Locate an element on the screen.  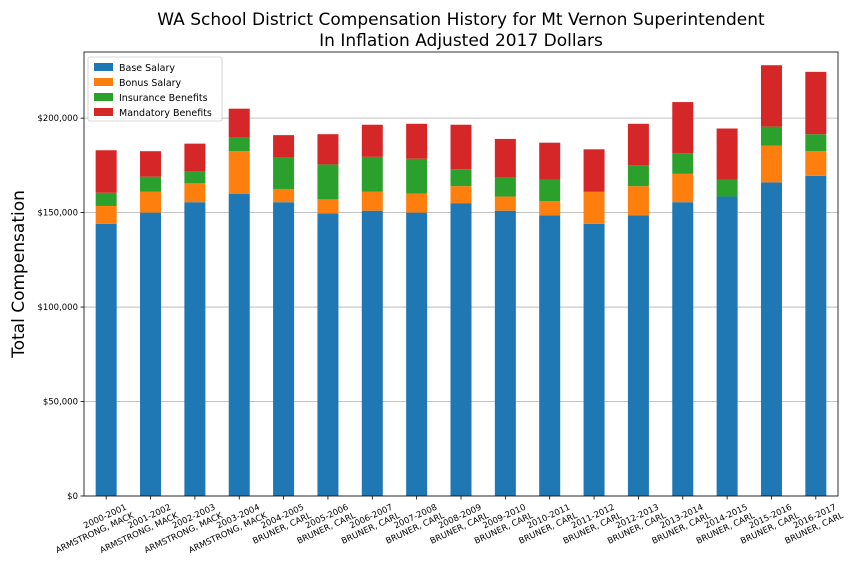
y-tick-label: $50,000 is located at coordinates (60, 403).